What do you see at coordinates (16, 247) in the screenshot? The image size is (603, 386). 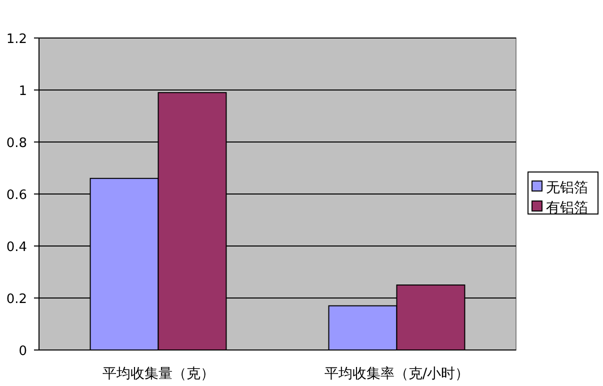 I see `y-tick-label: 0.4` at bounding box center [16, 247].